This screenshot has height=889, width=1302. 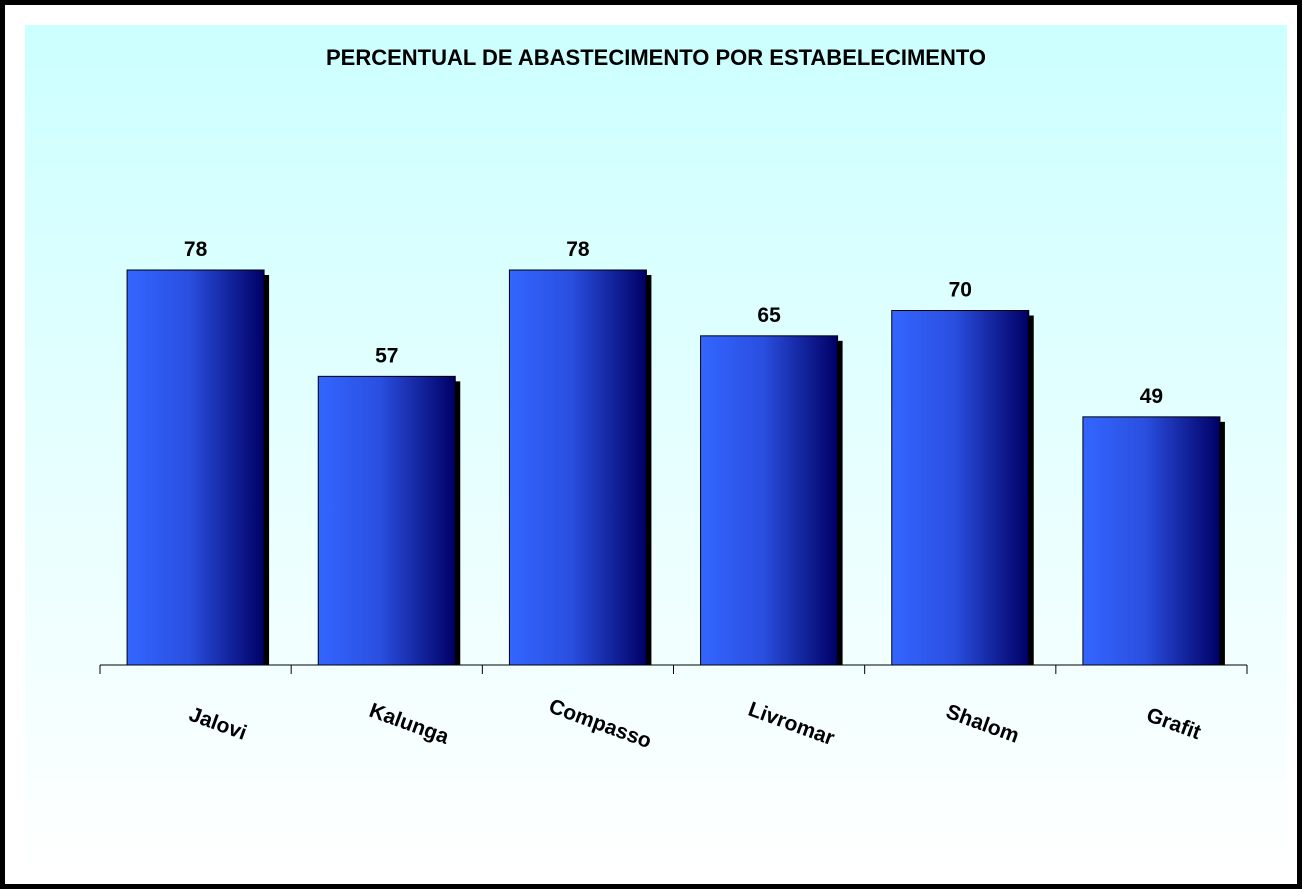 I want to click on bar-compasso, so click(x=577, y=467).